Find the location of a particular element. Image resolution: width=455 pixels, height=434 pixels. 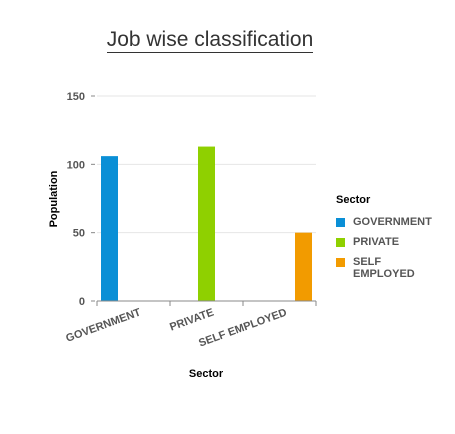

legend-item: PRIVATE is located at coordinates (391, 242).